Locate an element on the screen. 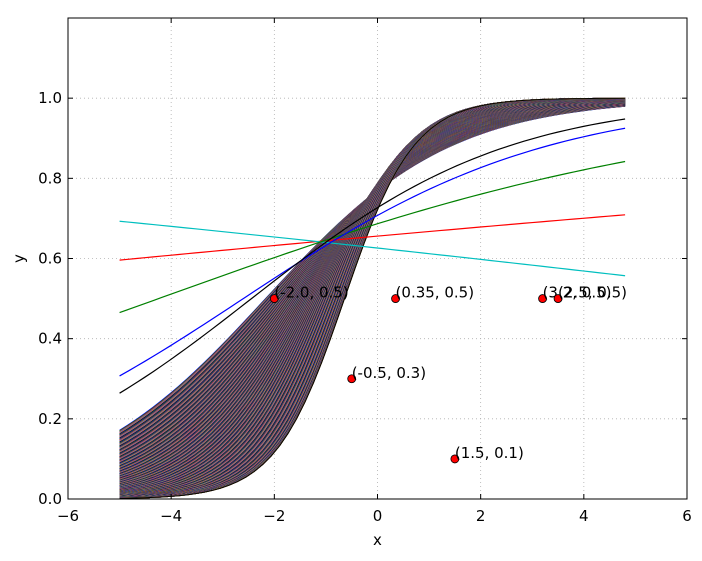  y-tick-label: 0.2 is located at coordinates (50, 419).